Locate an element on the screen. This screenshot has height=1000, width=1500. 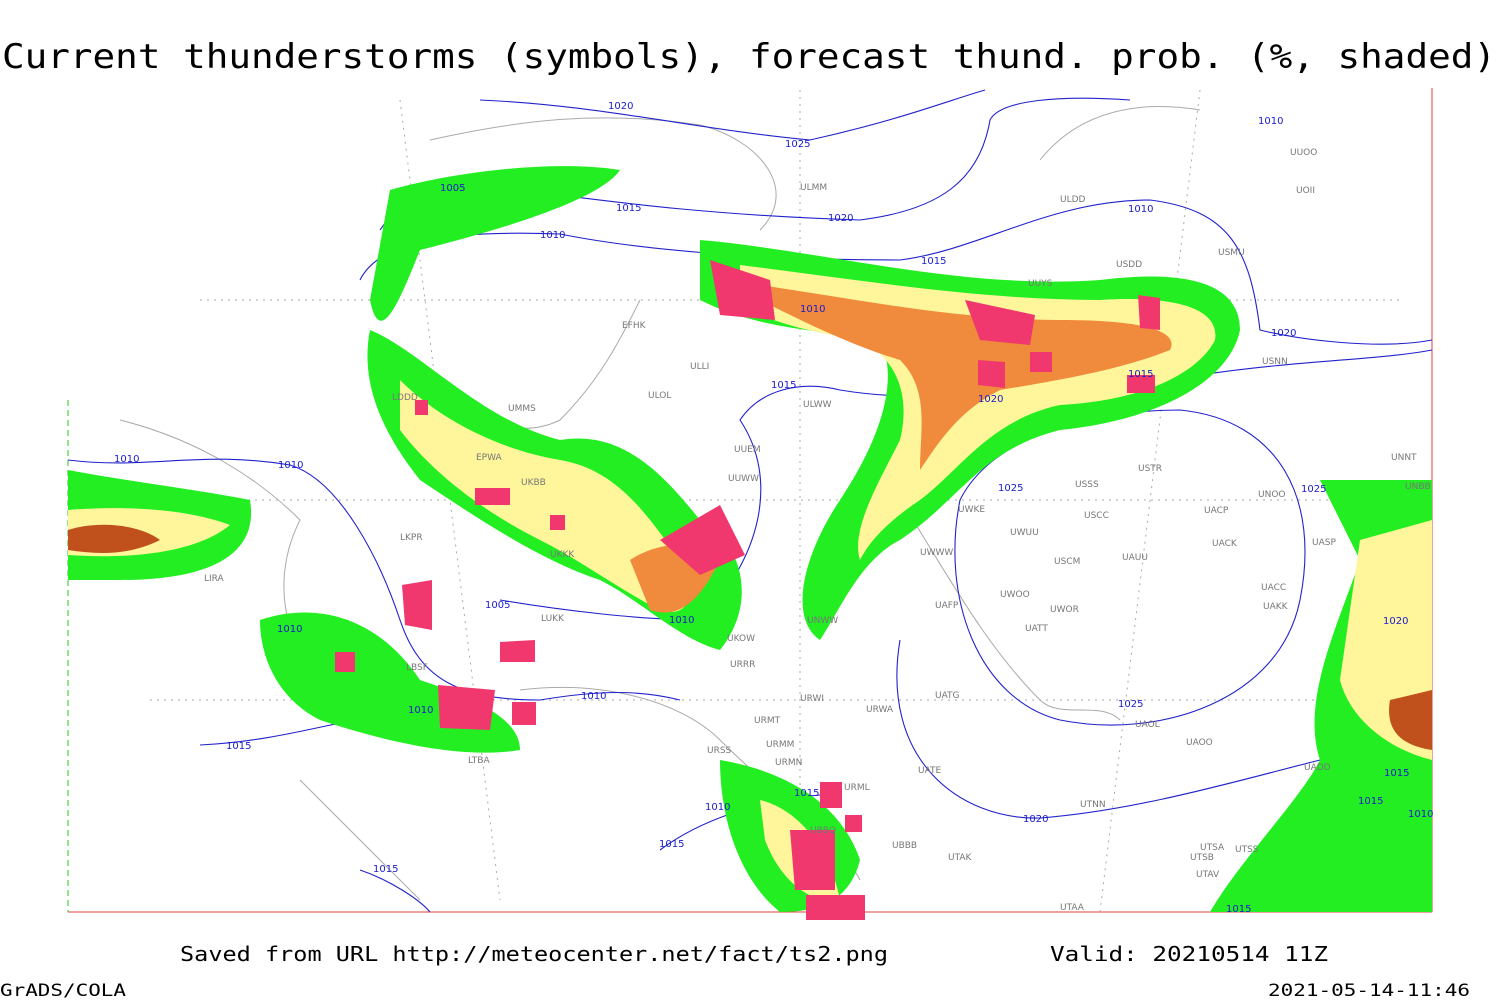
station-label: UWWW is located at coordinates (936, 553).